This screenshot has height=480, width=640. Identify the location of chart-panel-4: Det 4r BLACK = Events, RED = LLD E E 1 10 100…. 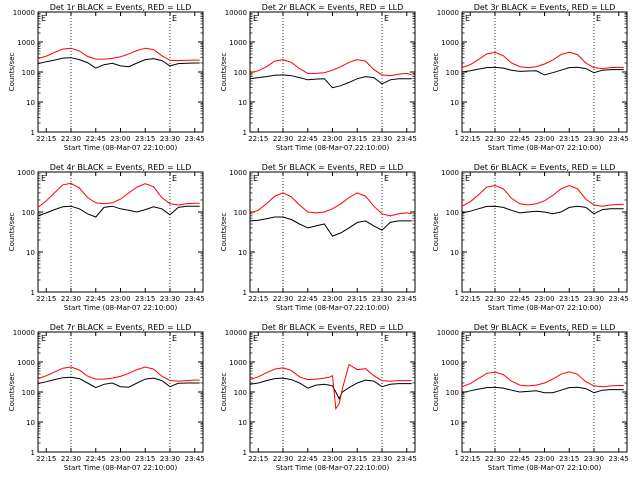
(106, 237).